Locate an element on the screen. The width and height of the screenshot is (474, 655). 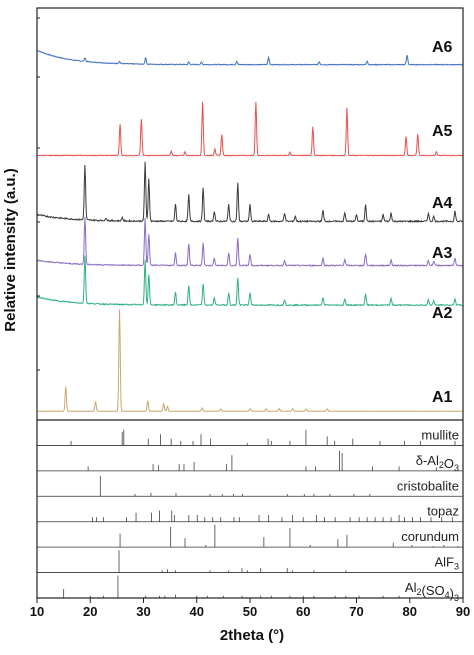
pattern-a2: A2 is located at coordinates (250, 288).